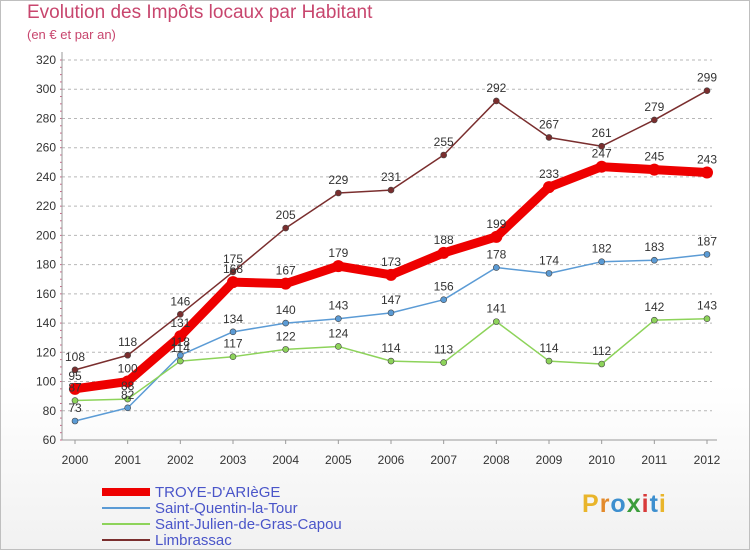  What do you see at coordinates (602, 249) in the screenshot?
I see `data-label: 182` at bounding box center [602, 249].